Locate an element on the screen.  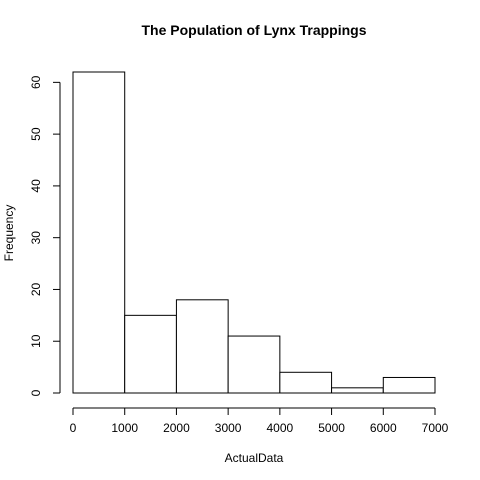
y-tick-label-6: 60 is located at coordinates (36, 82).